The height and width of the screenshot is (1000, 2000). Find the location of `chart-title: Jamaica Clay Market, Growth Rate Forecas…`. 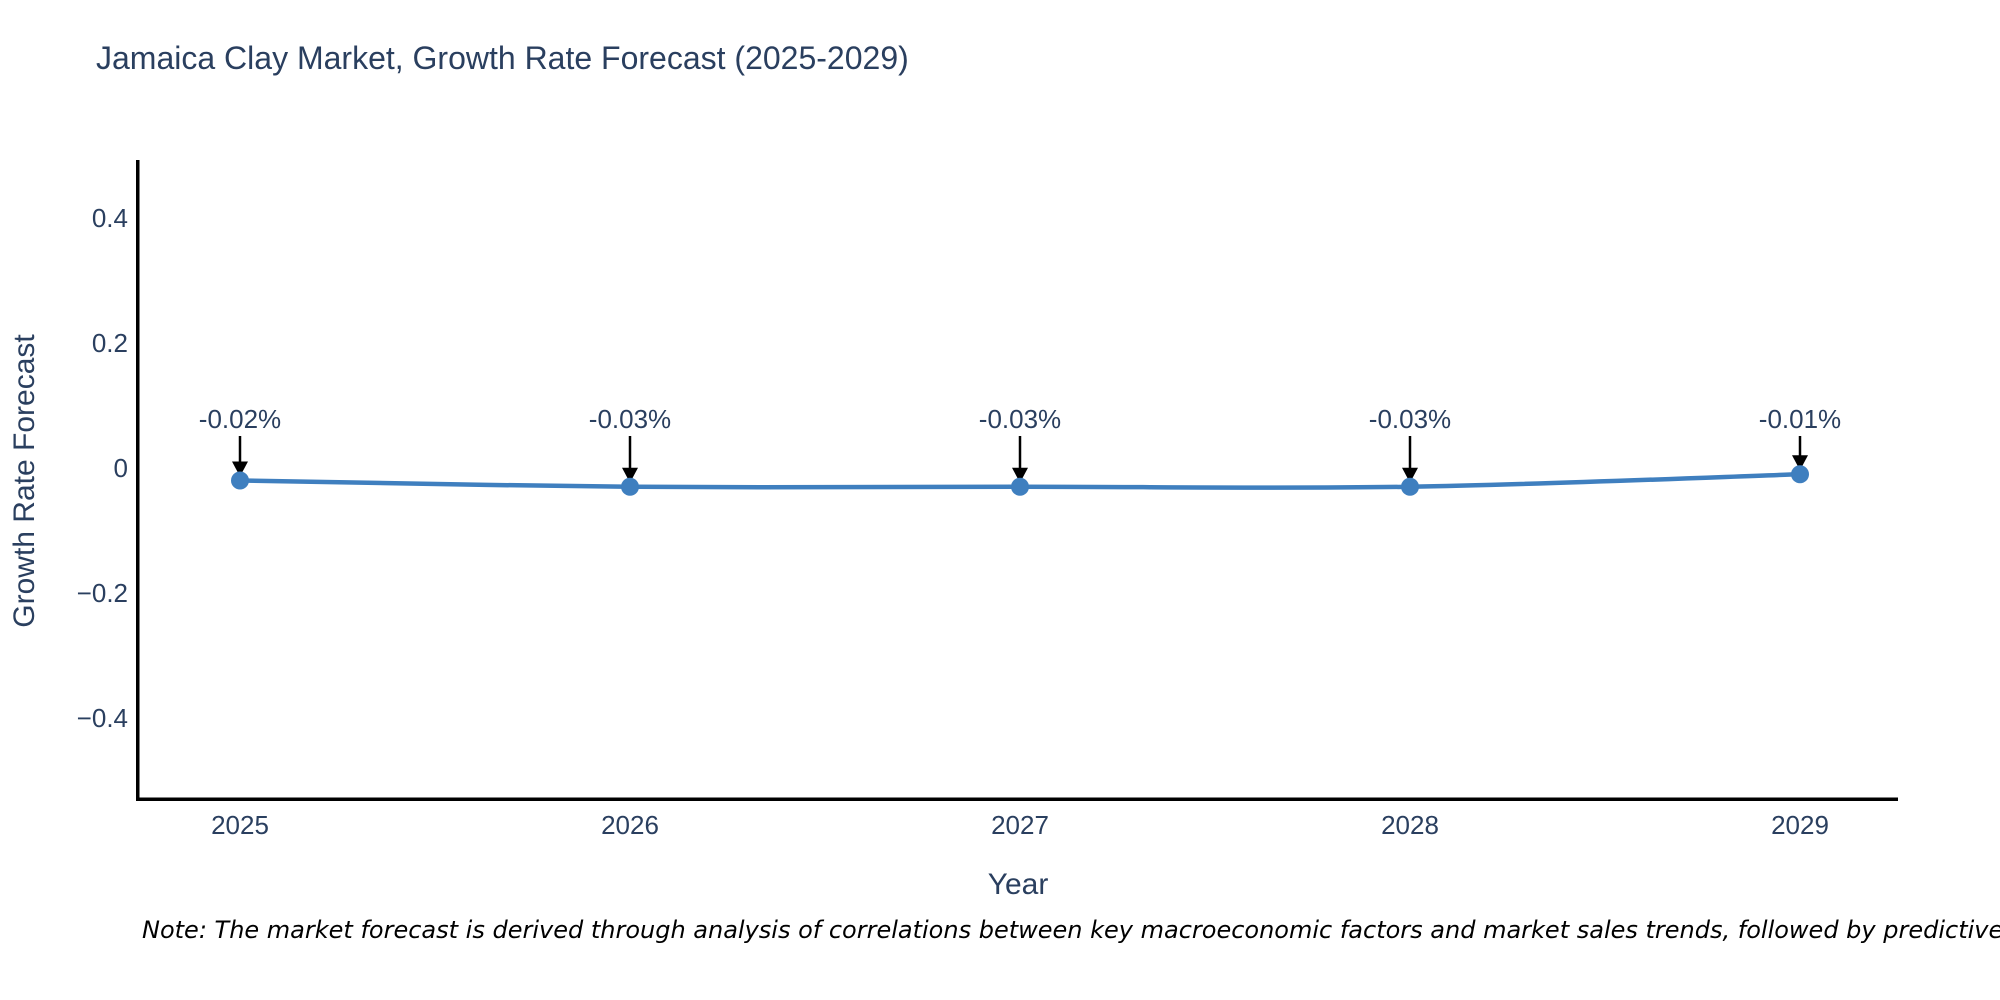

chart-title: Jamaica Clay Market, Growth Rate Forecas… is located at coordinates (502, 58).